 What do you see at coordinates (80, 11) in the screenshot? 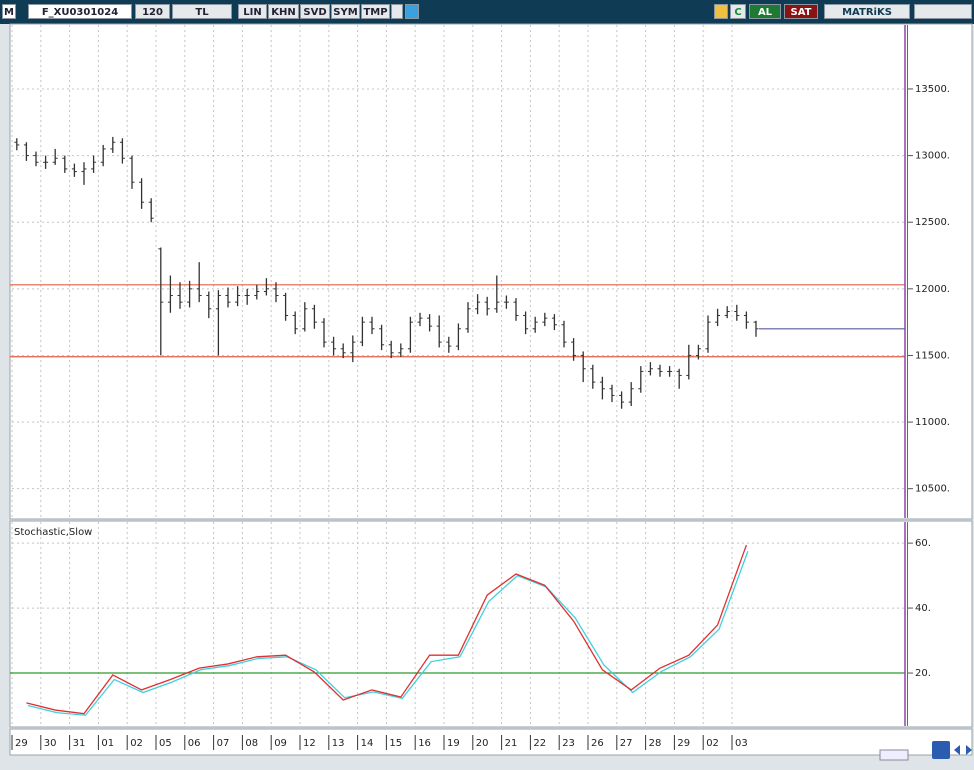
I see `symbol-box: F_XU0301024` at bounding box center [80, 11].